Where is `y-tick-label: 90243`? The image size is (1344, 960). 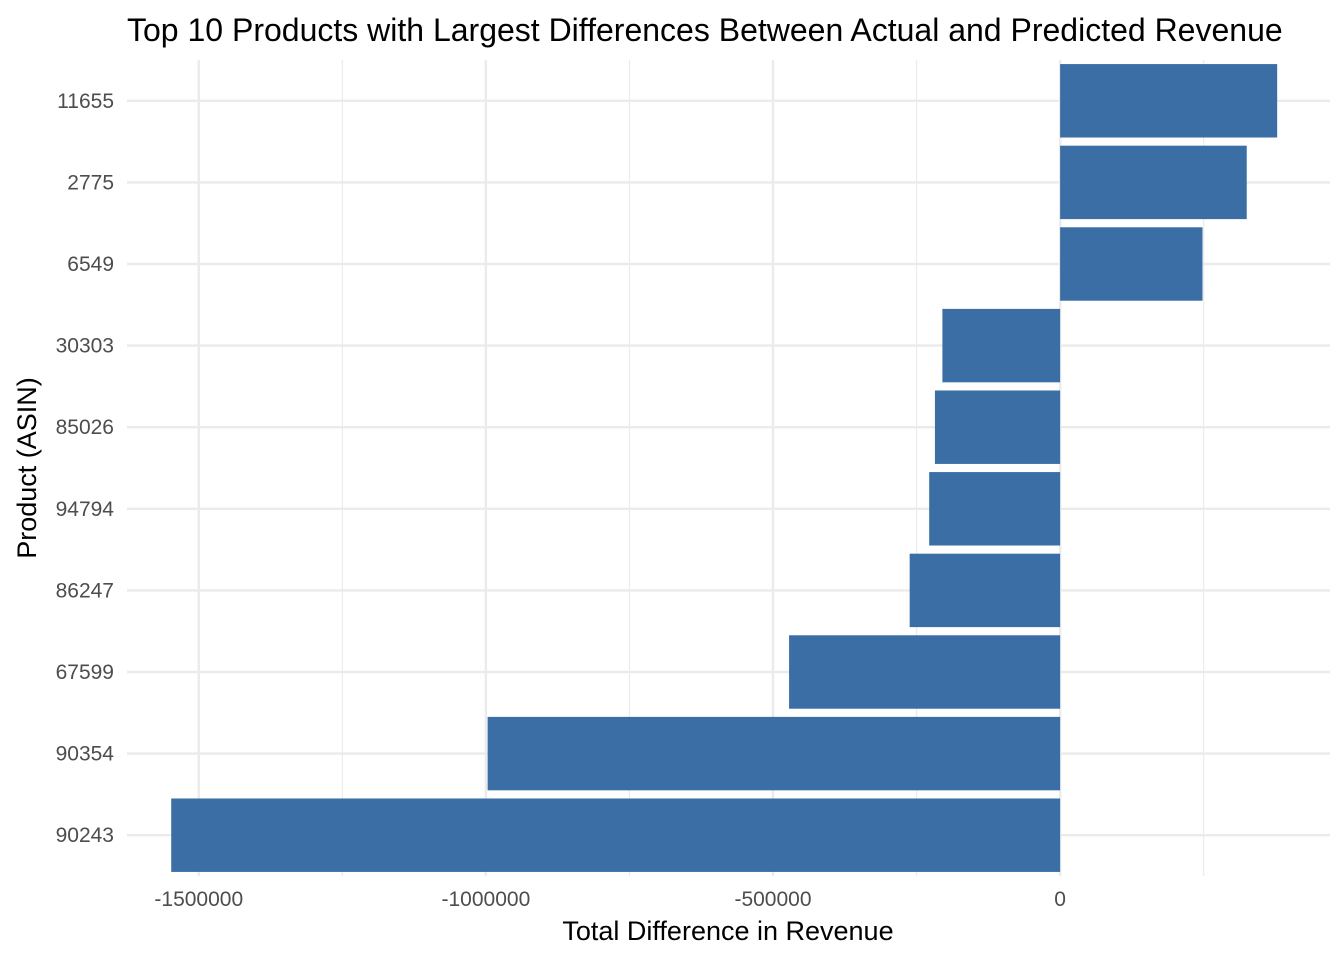 y-tick-label: 90243 is located at coordinates (85, 835).